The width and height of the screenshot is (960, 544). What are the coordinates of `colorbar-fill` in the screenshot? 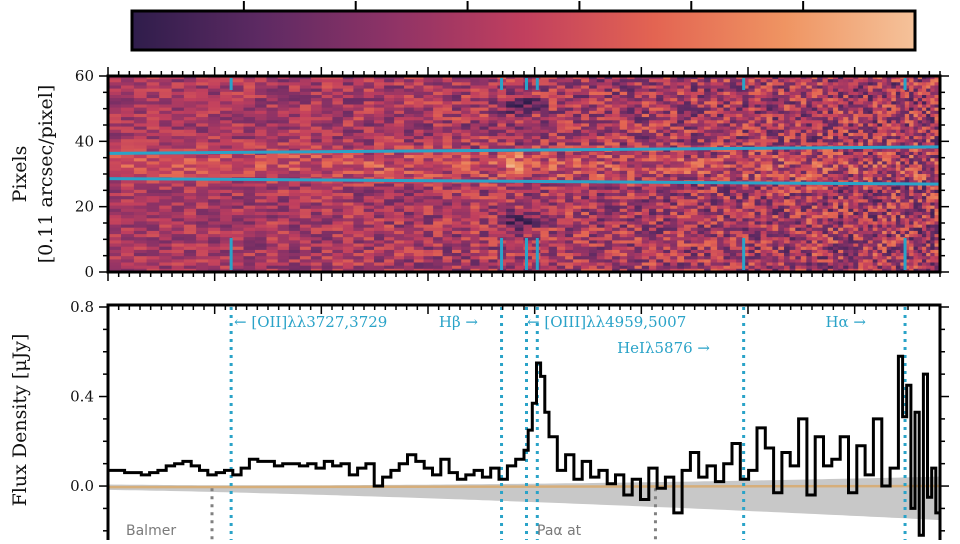 It's located at (523, 30).